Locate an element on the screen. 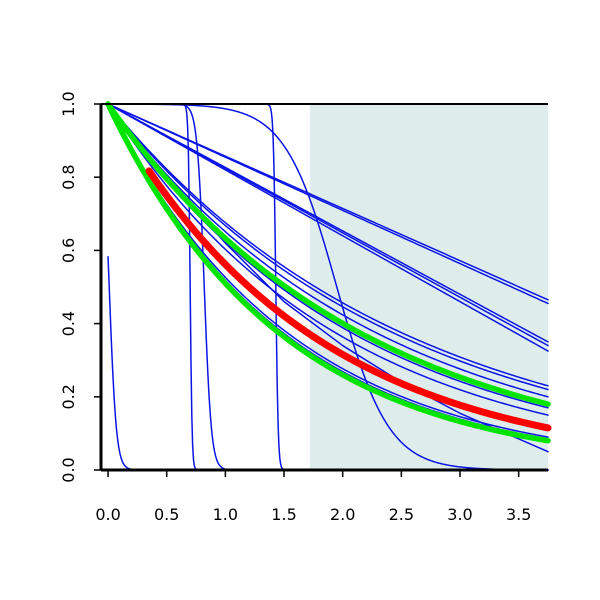 The height and width of the screenshot is (600, 600). x-tick-label: 0.0 is located at coordinates (107, 514).